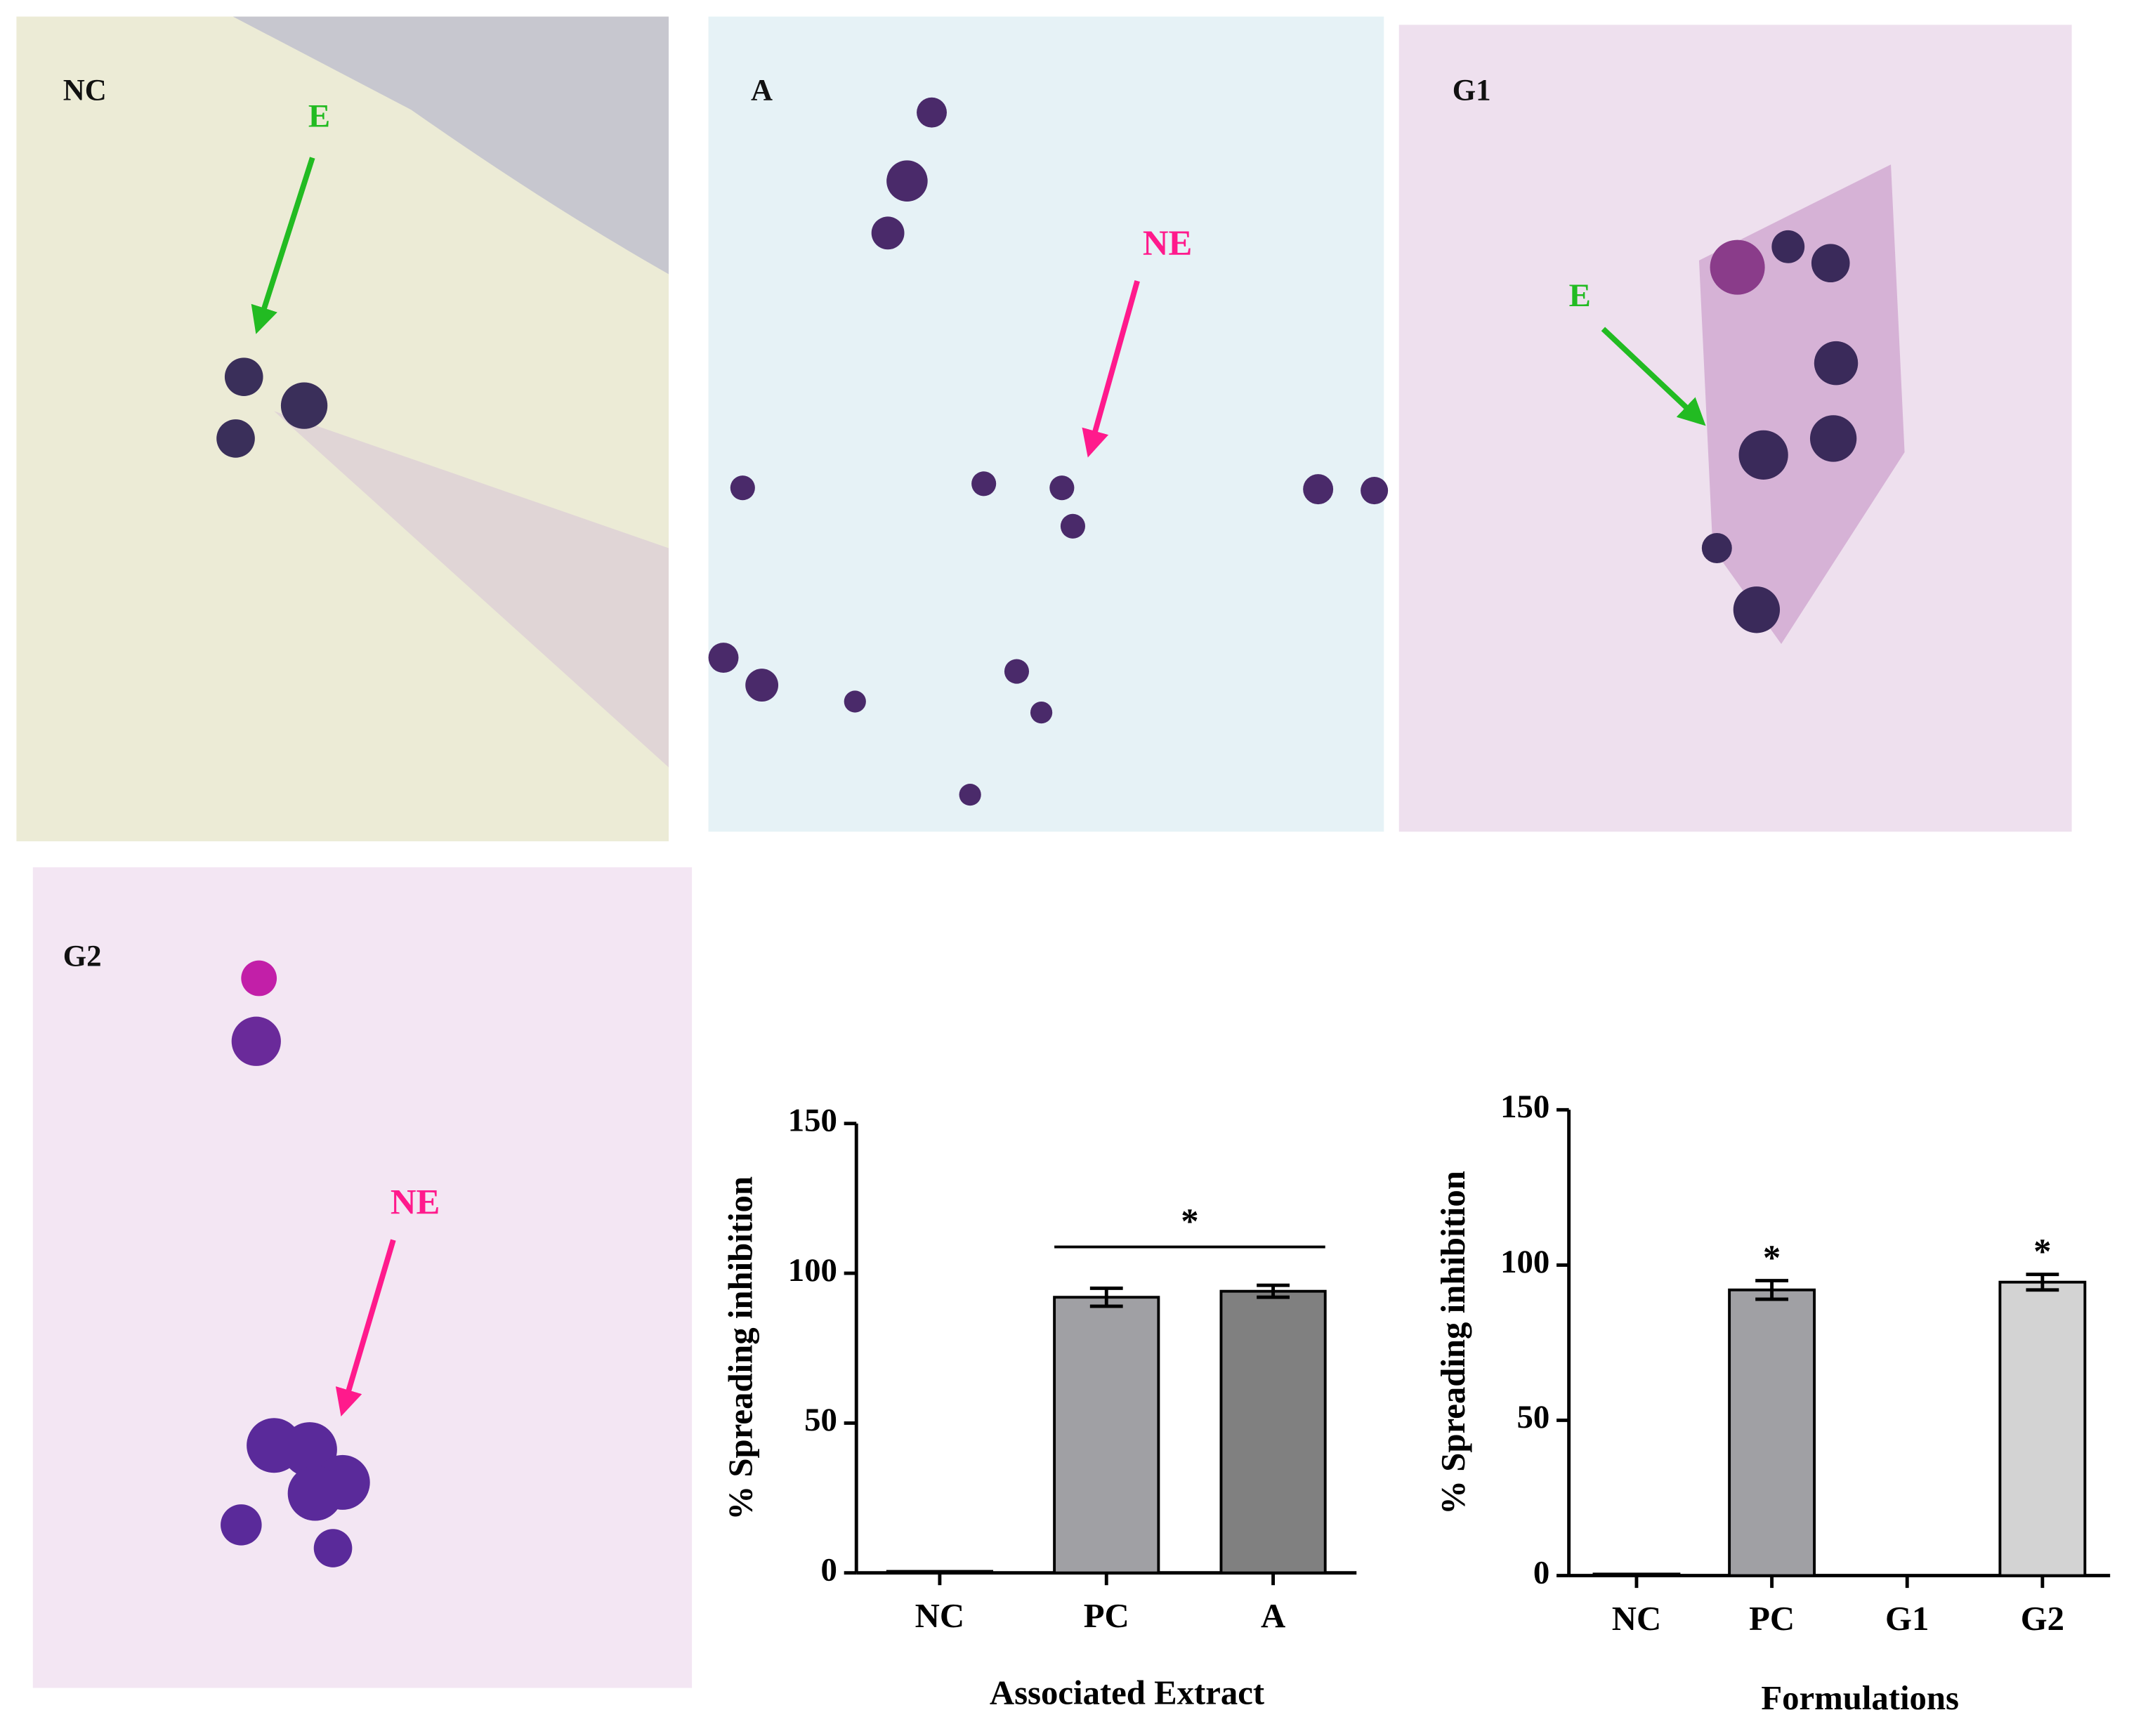 Image resolution: width=2143 pixels, height=1736 pixels. I want to click on panel-label: G1, so click(1472, 90).